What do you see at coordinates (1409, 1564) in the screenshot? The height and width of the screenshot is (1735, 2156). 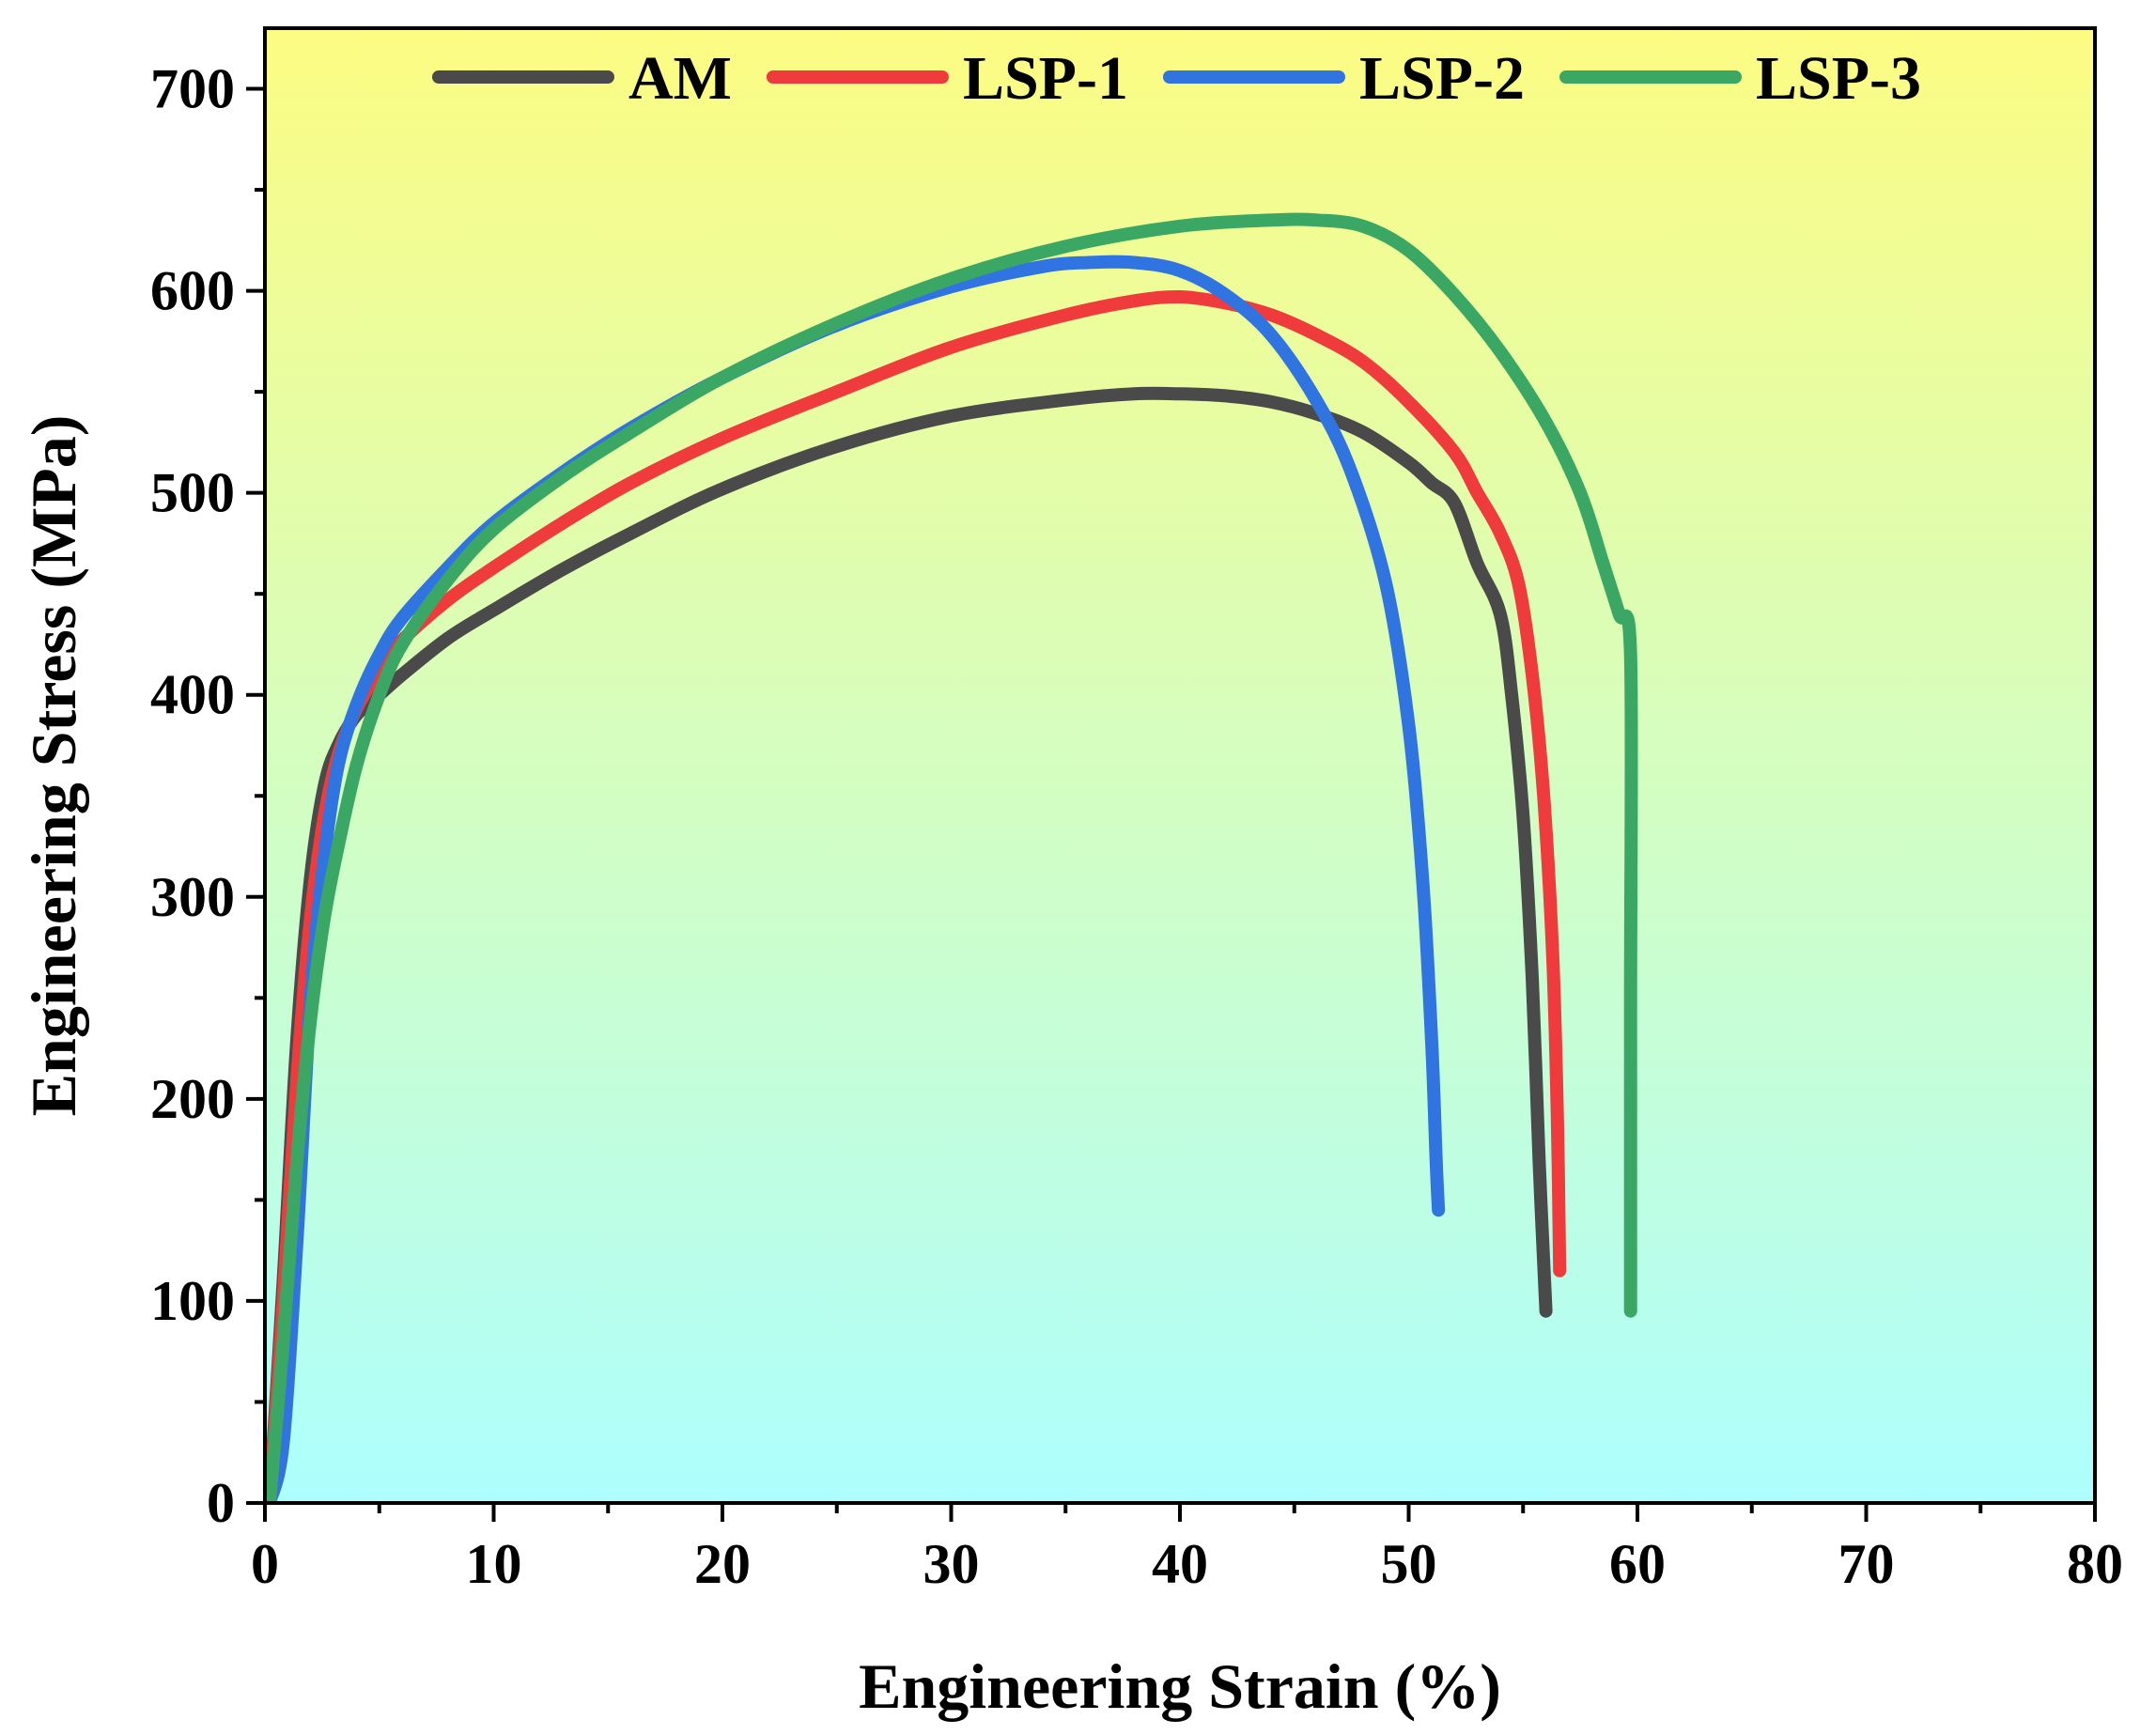 I see `x-tick-label: 50` at bounding box center [1409, 1564].